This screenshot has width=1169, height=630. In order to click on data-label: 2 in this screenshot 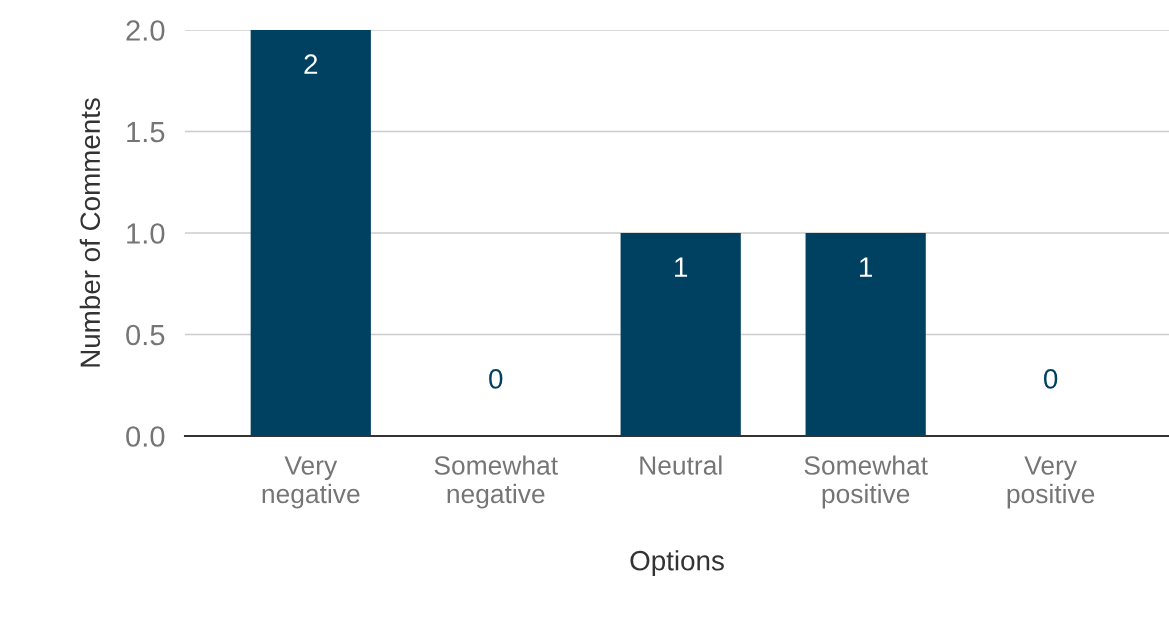, I will do `click(311, 64)`.